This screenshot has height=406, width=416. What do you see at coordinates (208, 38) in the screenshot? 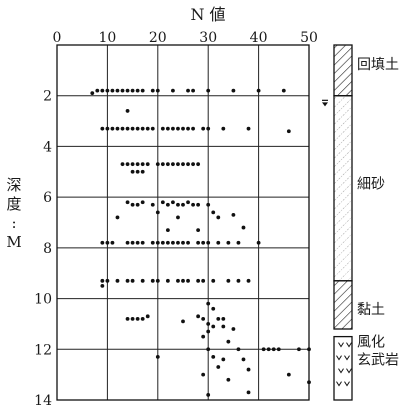
I see `x-tick-label: 30` at bounding box center [208, 38].